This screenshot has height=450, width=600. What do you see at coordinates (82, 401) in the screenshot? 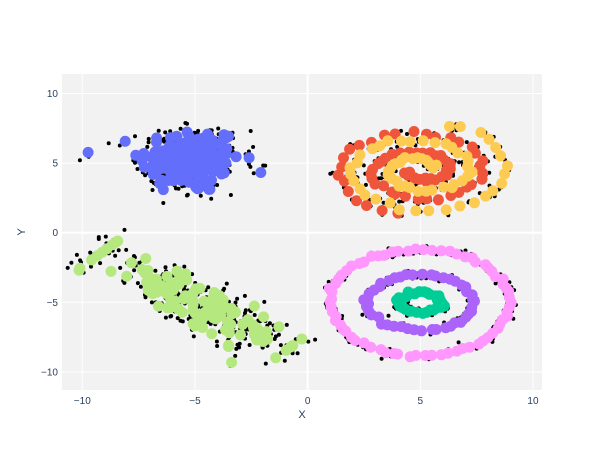
I see `x-tick-label: −10` at bounding box center [82, 401].